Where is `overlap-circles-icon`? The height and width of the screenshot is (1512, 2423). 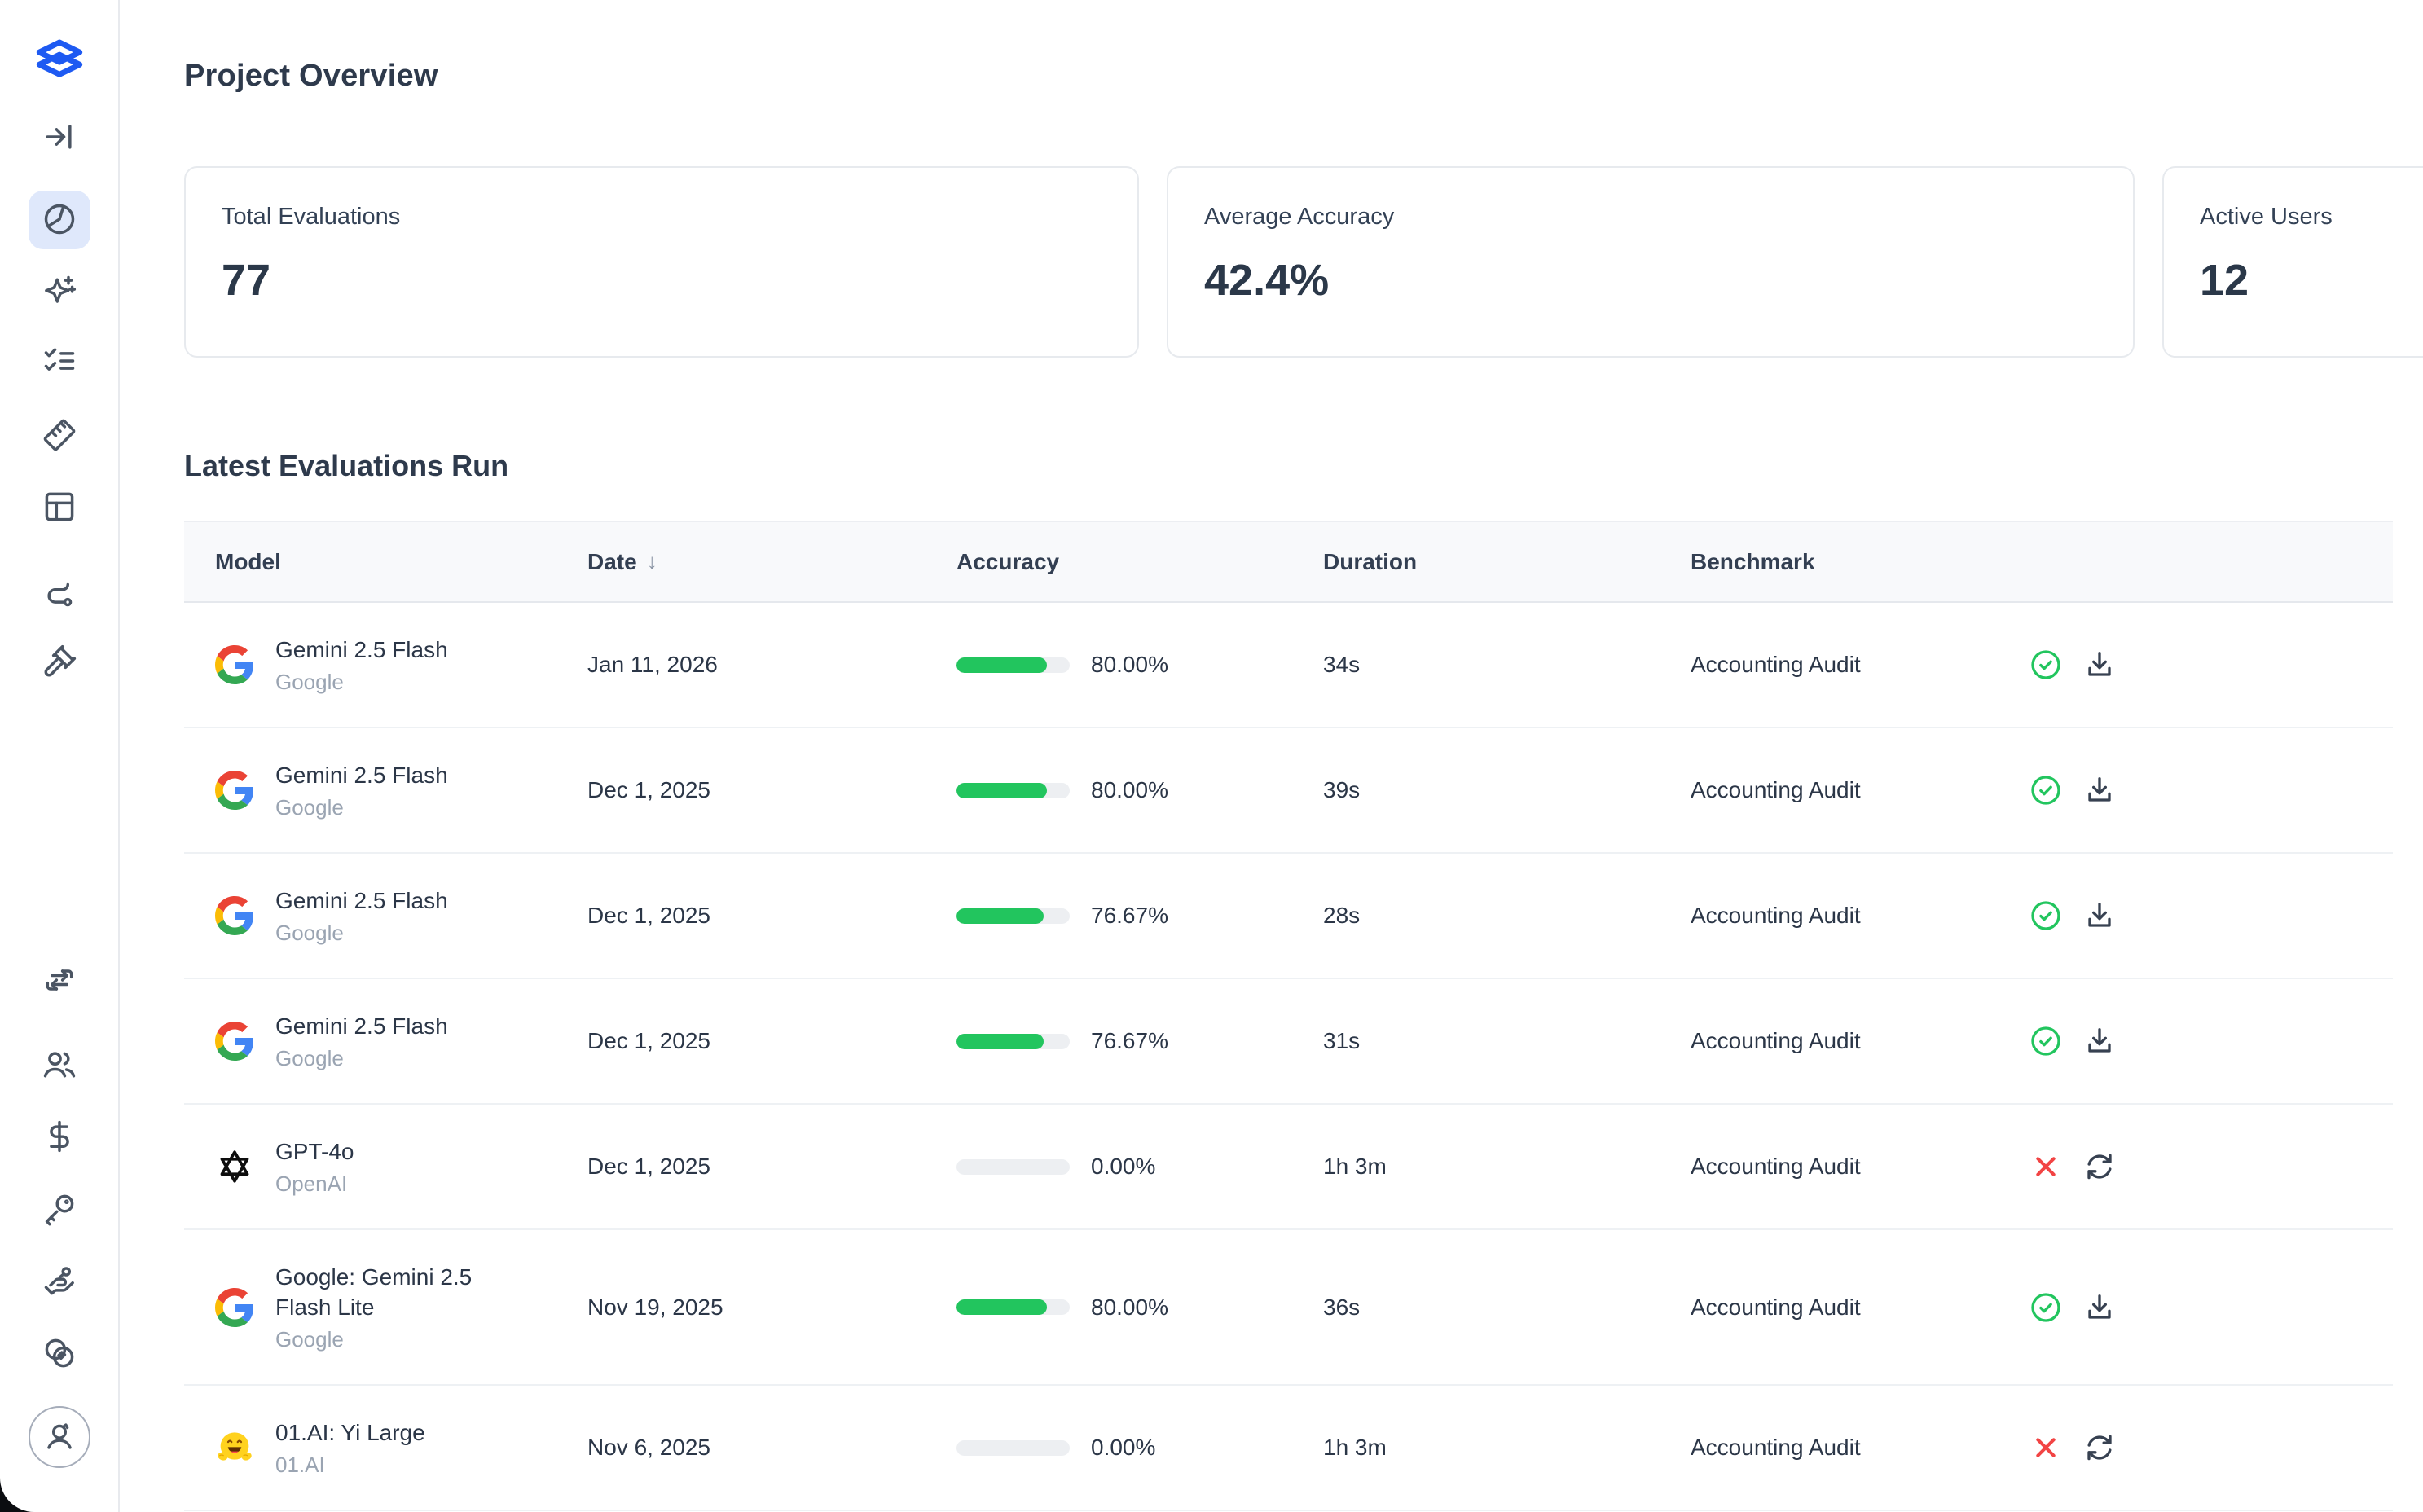 overlap-circles-icon is located at coordinates (60, 1354).